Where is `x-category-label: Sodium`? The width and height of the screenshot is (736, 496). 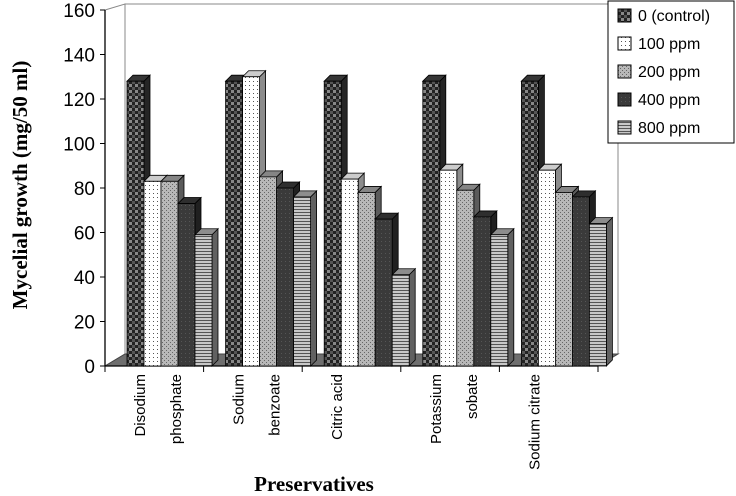
x-category-label: Sodium is located at coordinates (239, 399).